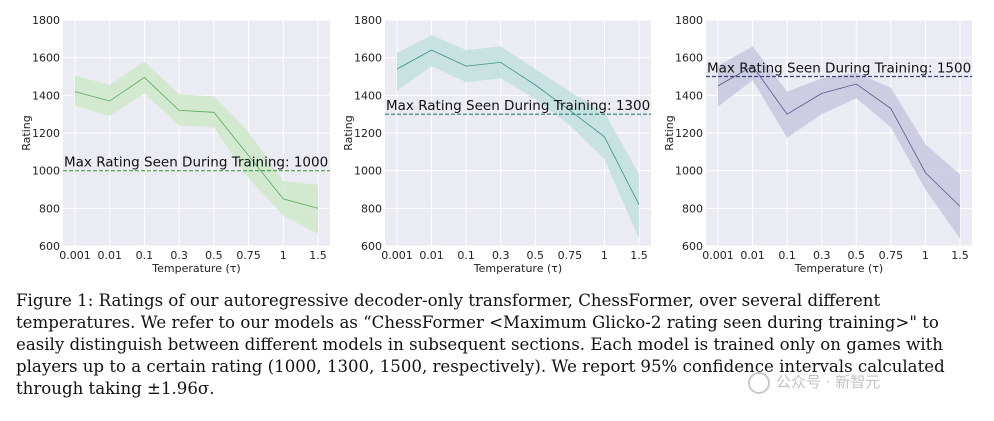 The width and height of the screenshot is (994, 421). I want to click on watermark-text: 公众号 · 新智元, so click(828, 382).